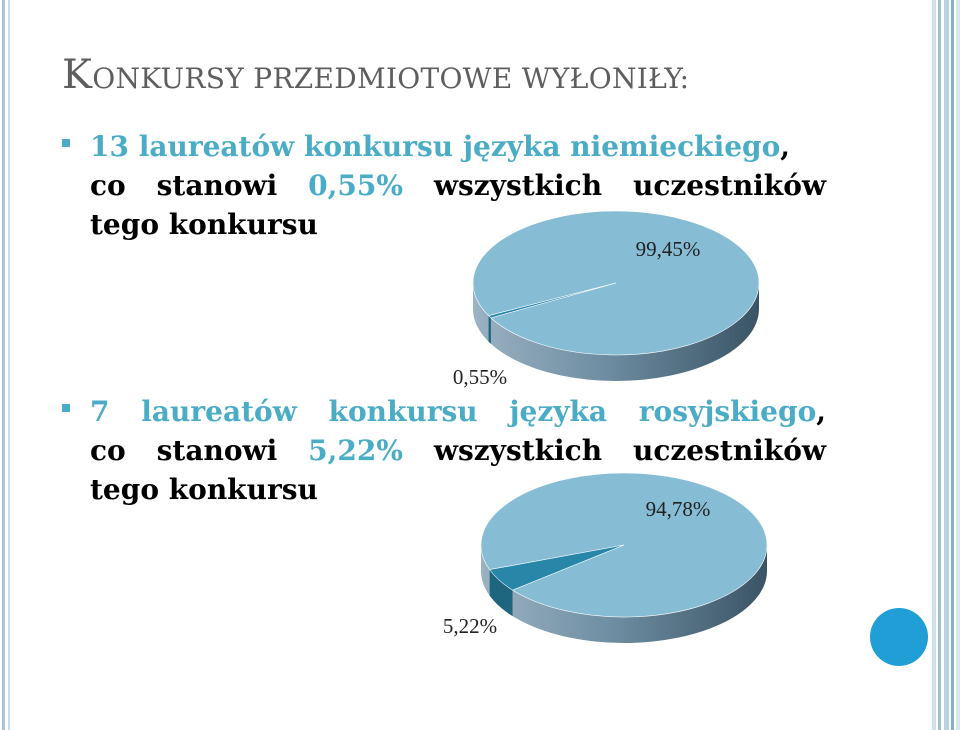  I want to click on pie-label-small: 0,55%, so click(480, 377).